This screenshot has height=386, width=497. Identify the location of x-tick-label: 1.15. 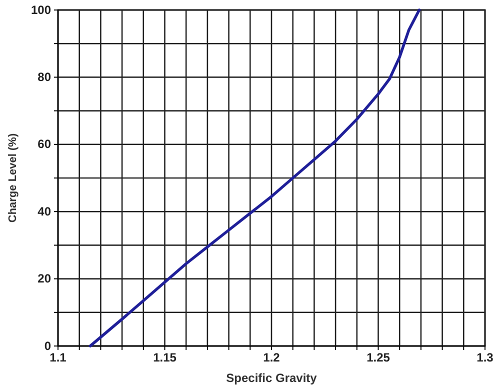
(165, 357).